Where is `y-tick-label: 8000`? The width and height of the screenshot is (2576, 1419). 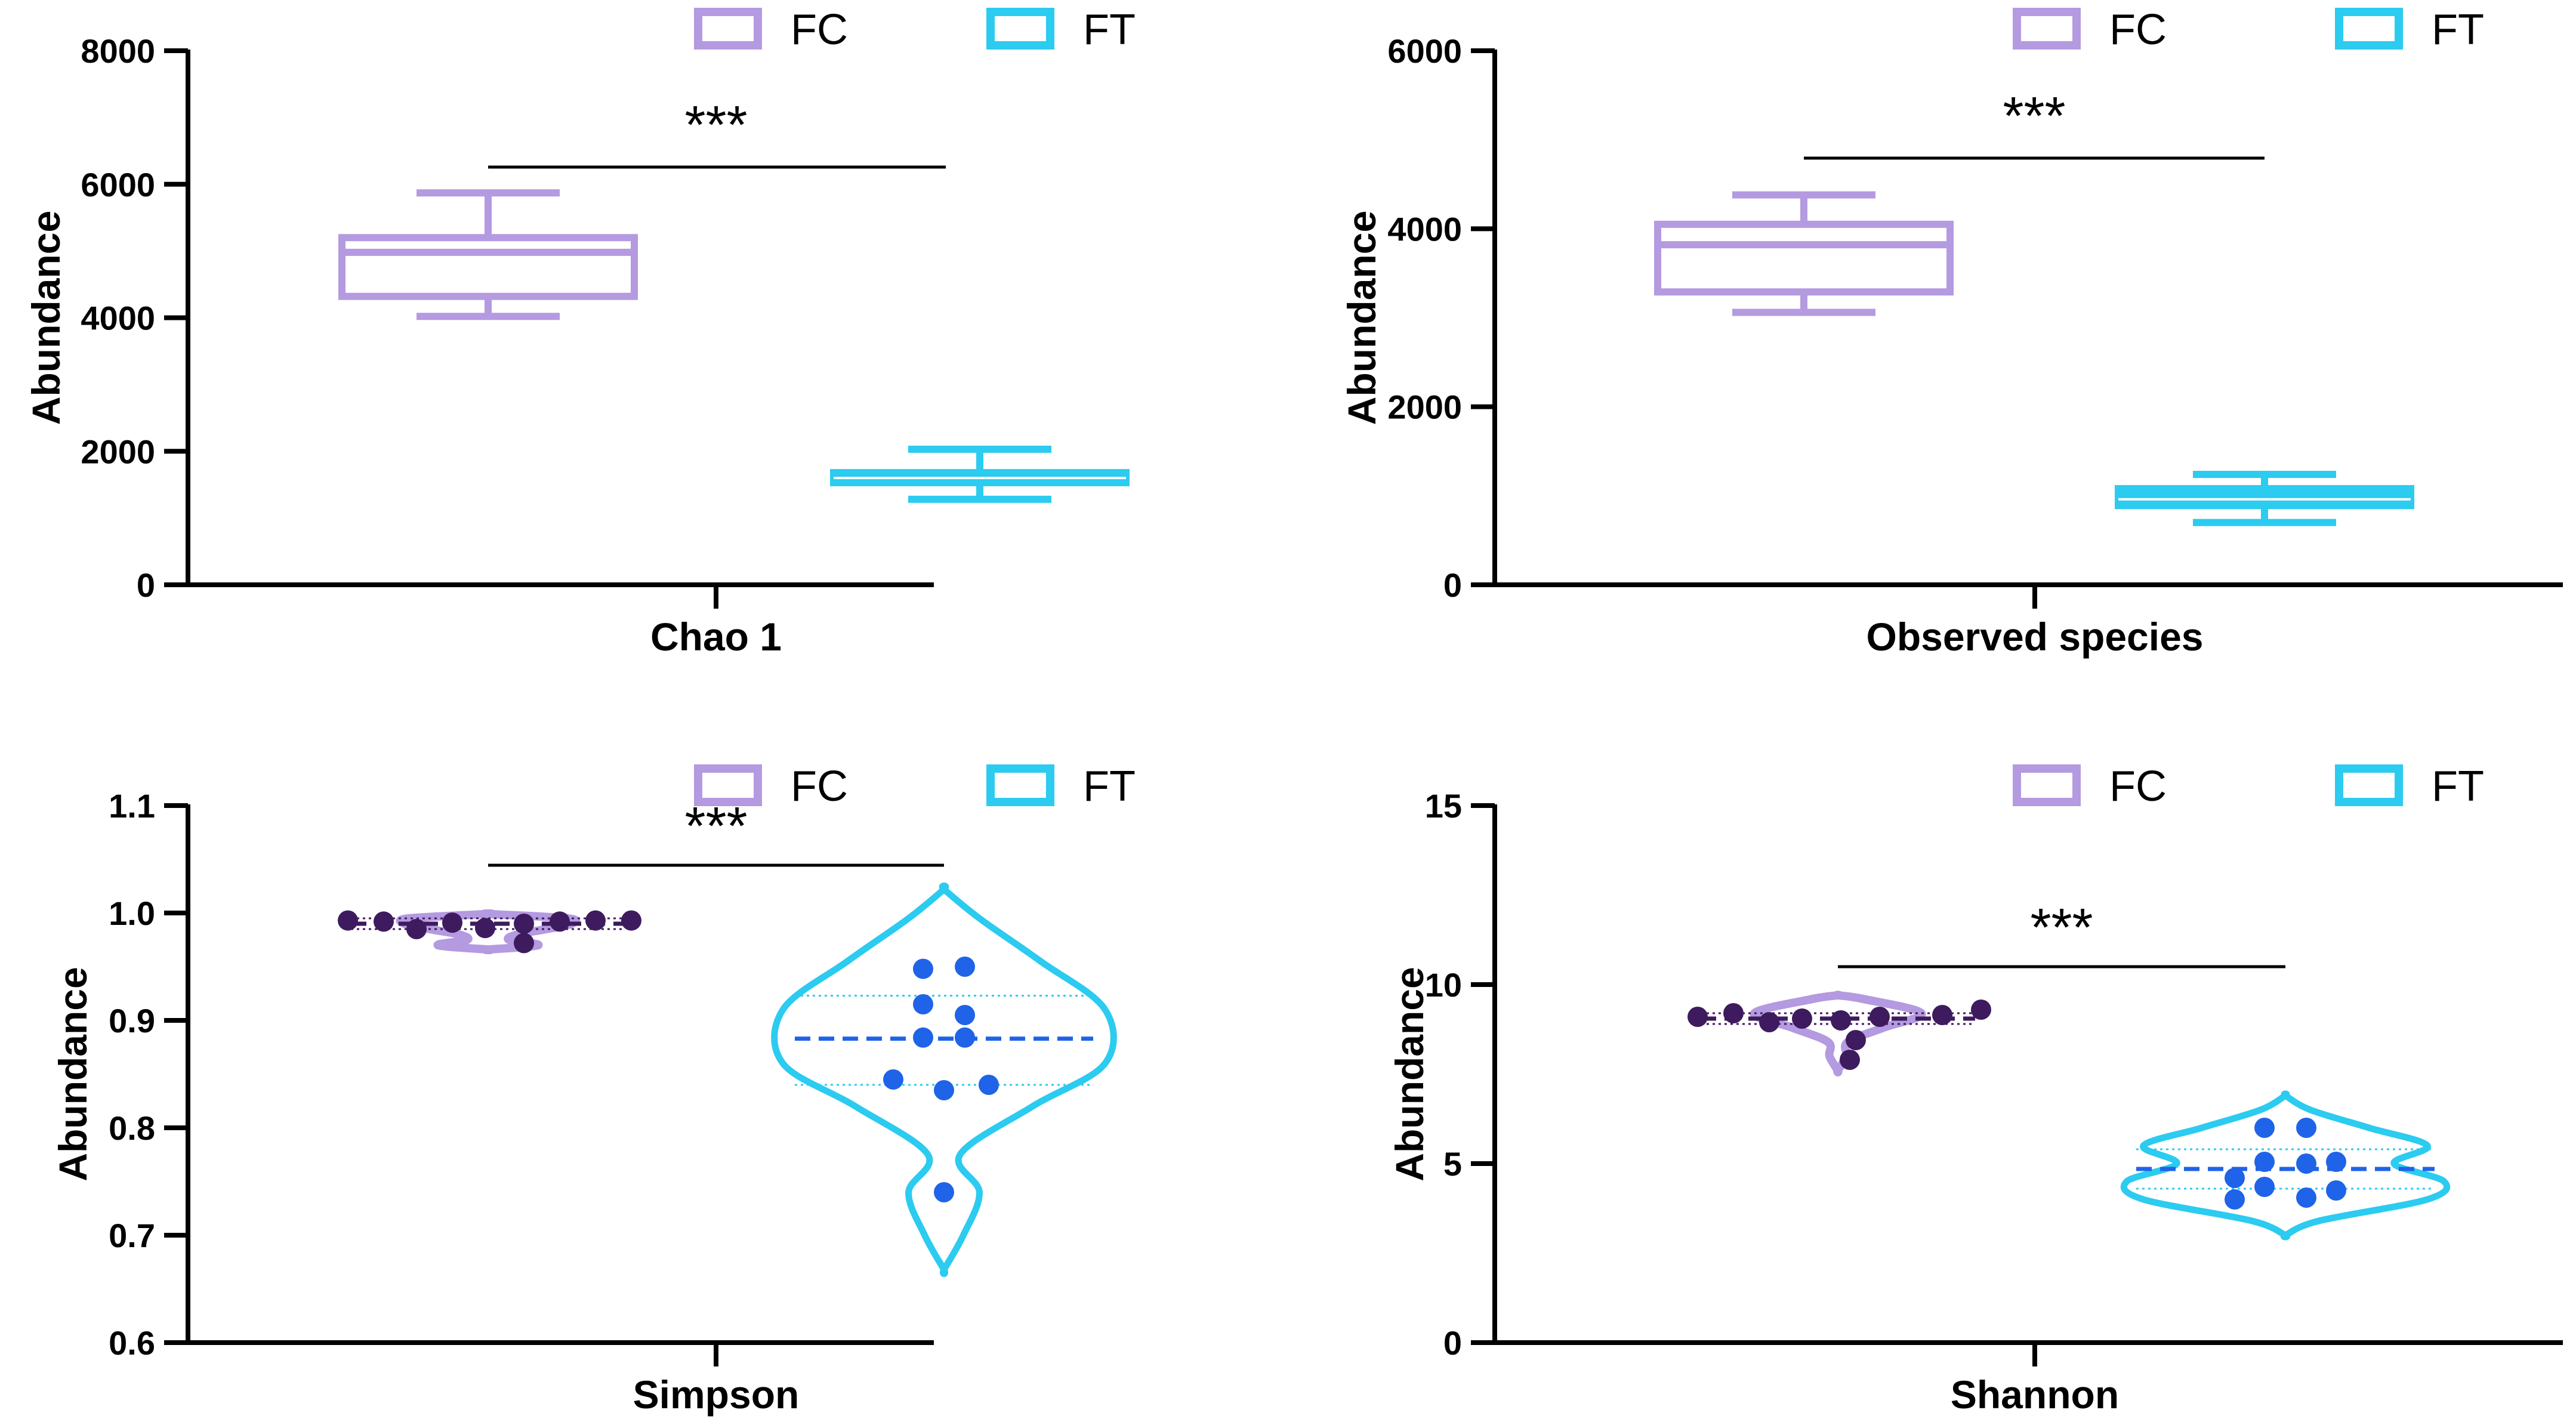
y-tick-label: 8000 is located at coordinates (118, 51).